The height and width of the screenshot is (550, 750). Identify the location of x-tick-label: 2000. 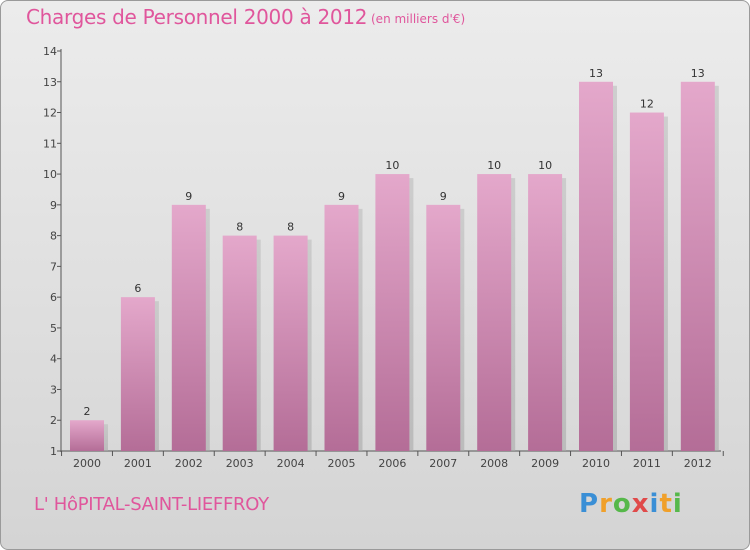
(87, 463).